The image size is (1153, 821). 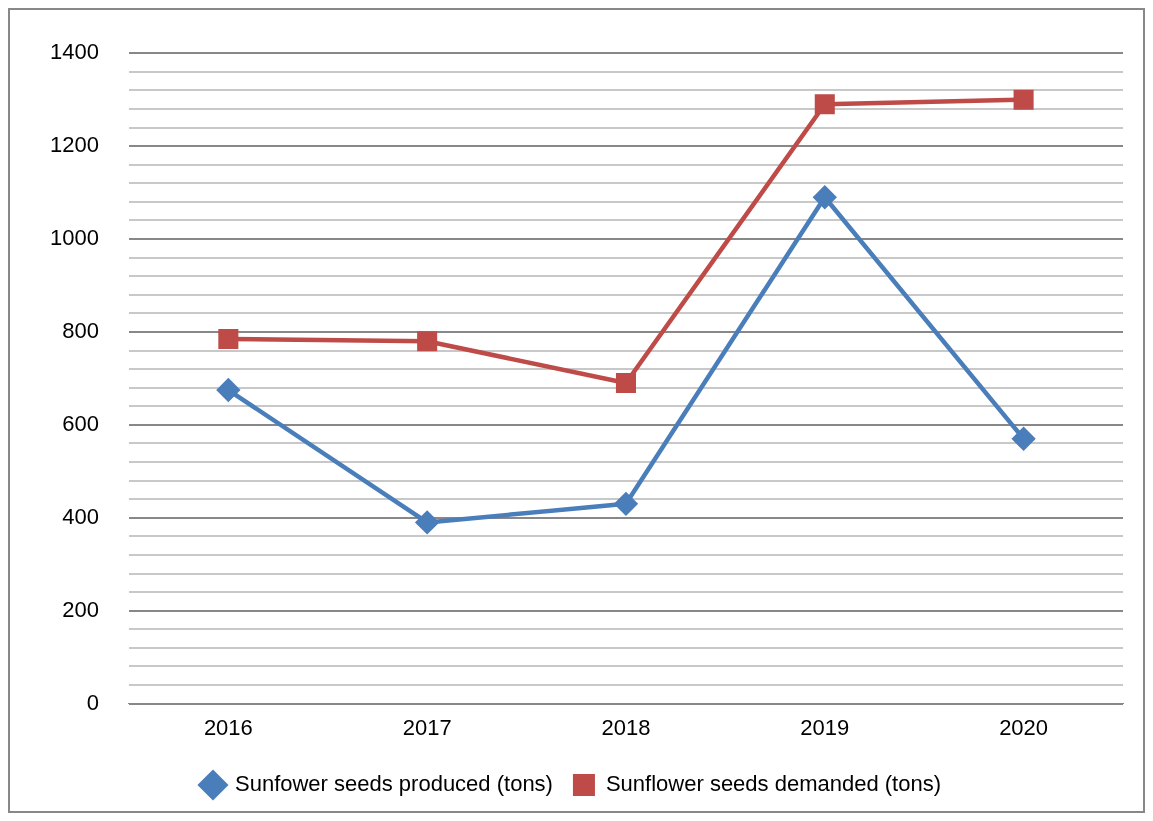 What do you see at coordinates (74, 52) in the screenshot?
I see `y-tick-label: 1400` at bounding box center [74, 52].